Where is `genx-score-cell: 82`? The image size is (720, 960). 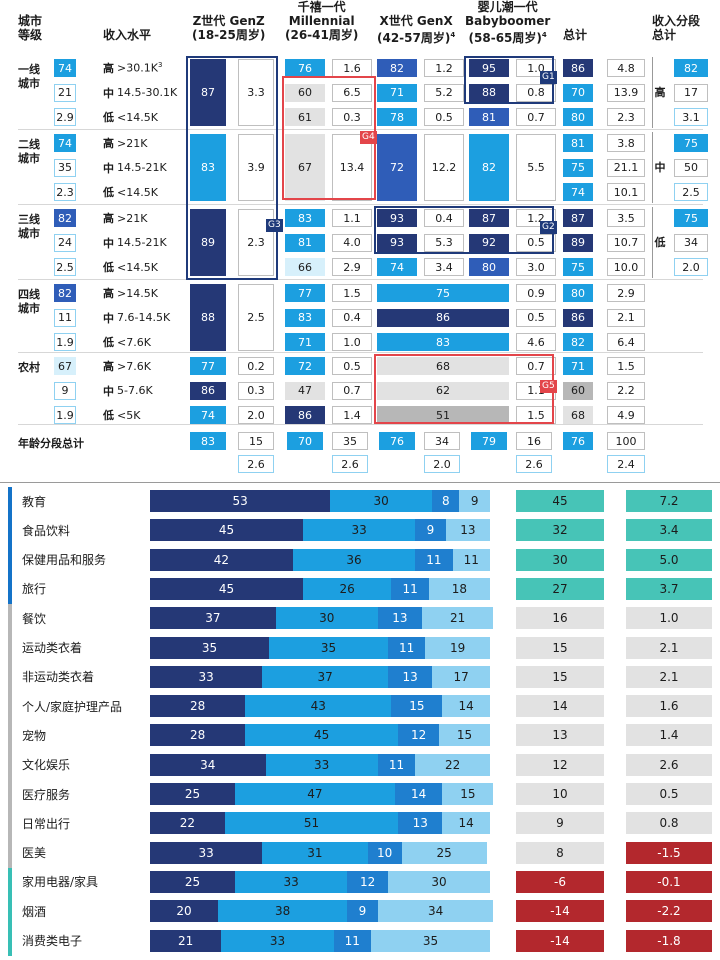
genx-score-cell: 82 is located at coordinates (397, 68).